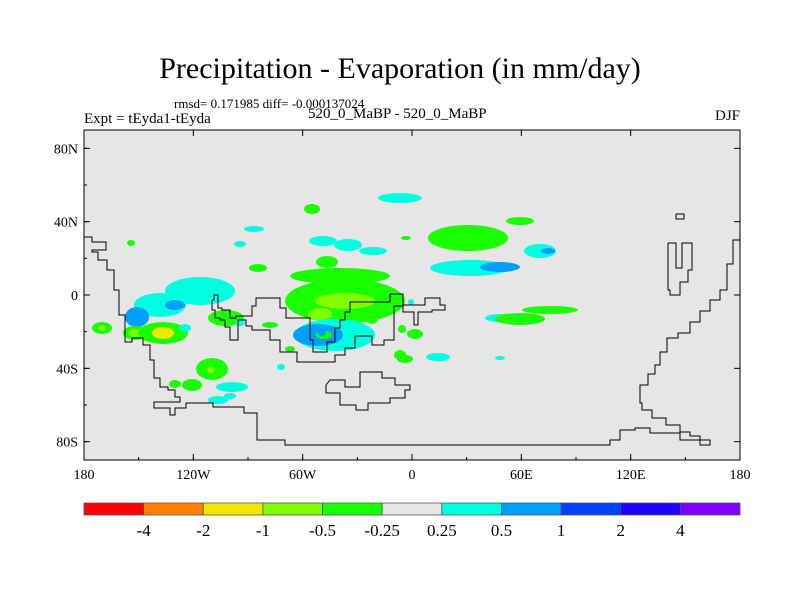 This screenshot has width=800, height=600. I want to click on season-label: DJF, so click(727, 116).